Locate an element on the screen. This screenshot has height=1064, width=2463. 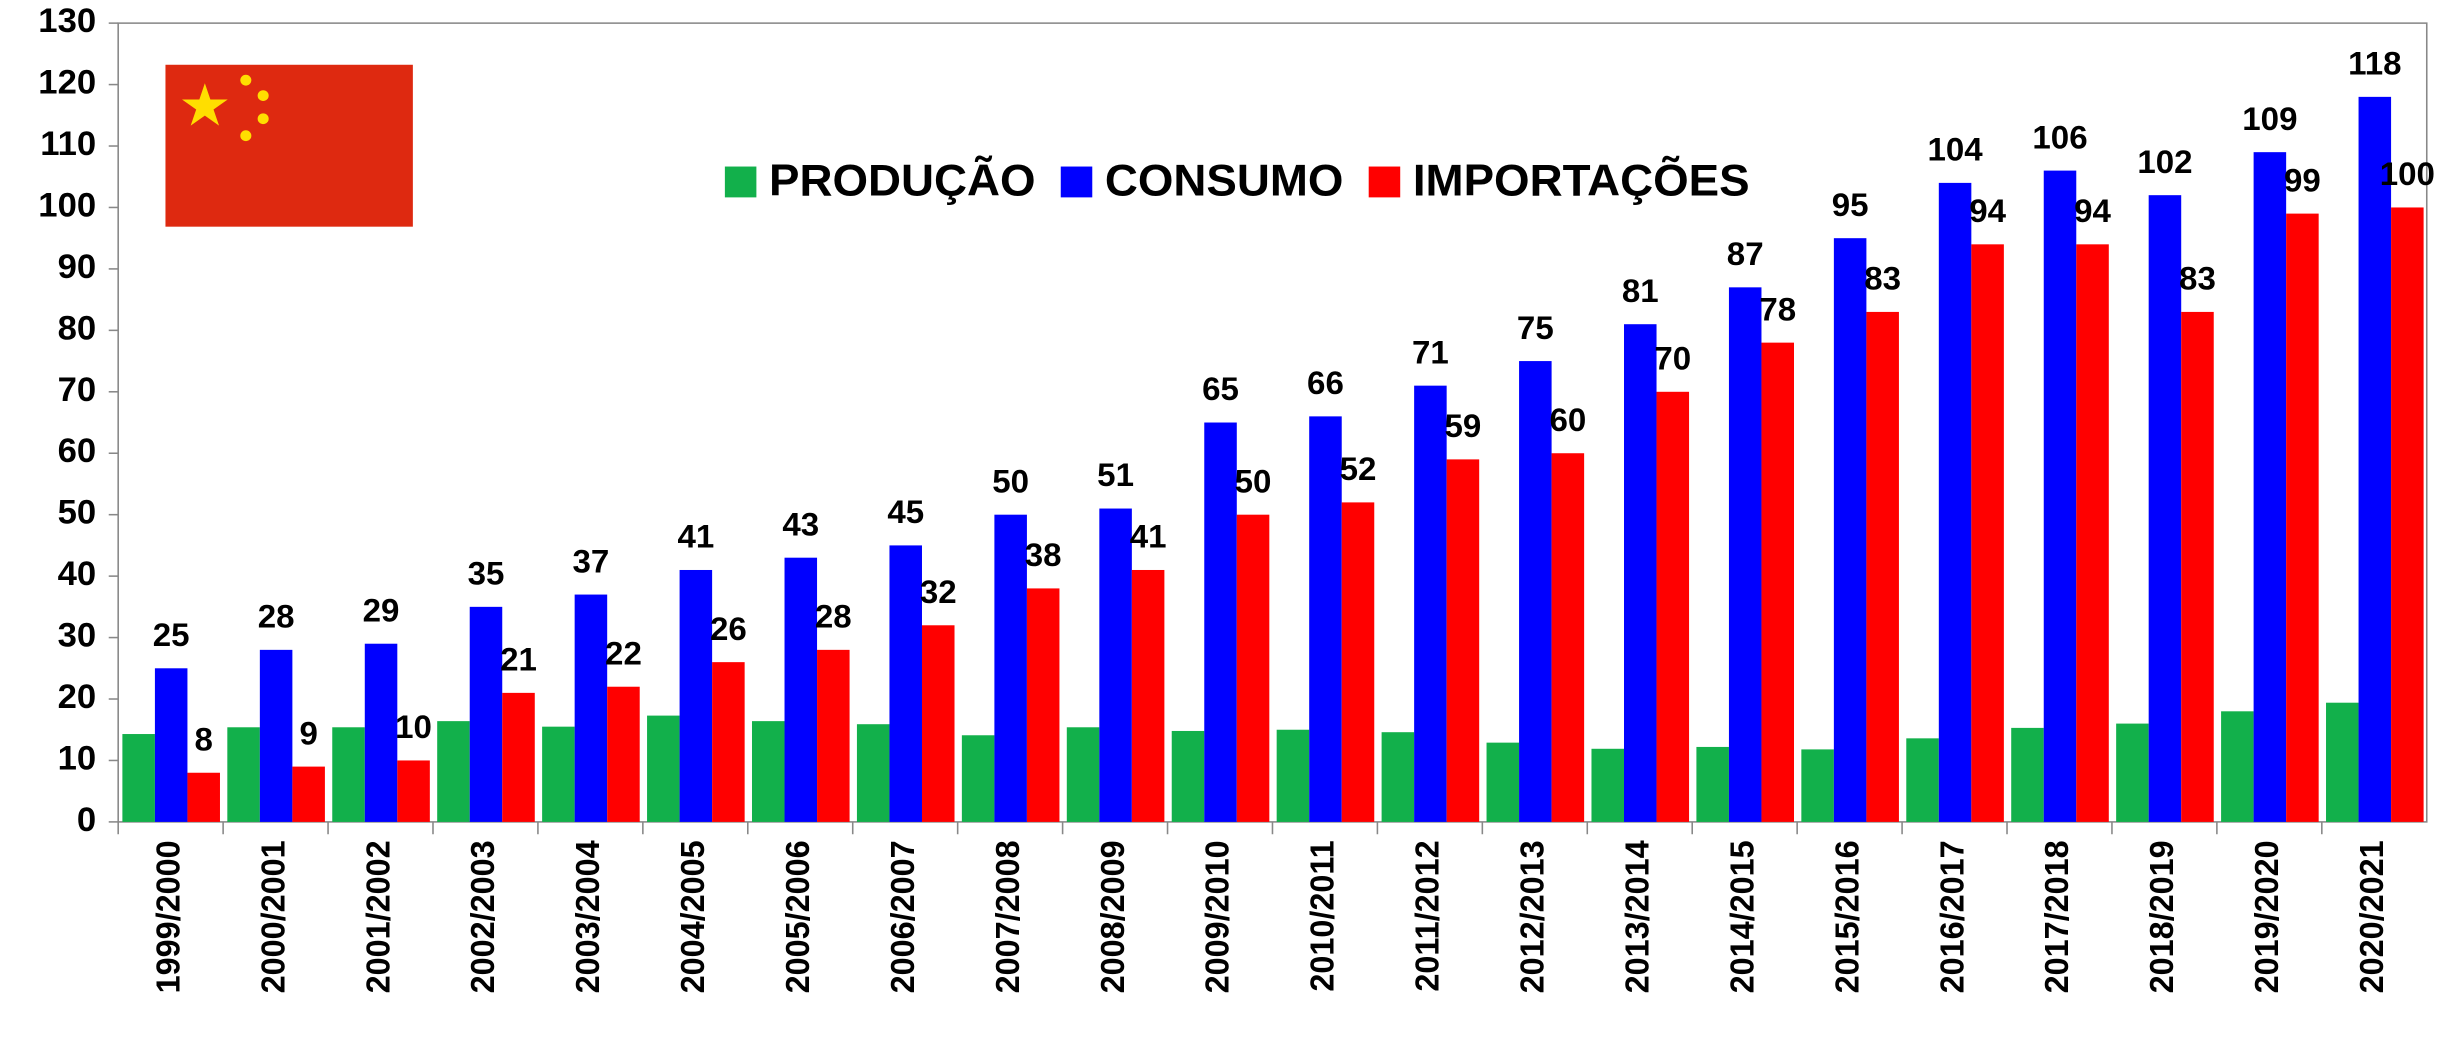
value-label: 83 is located at coordinates (1882, 278).